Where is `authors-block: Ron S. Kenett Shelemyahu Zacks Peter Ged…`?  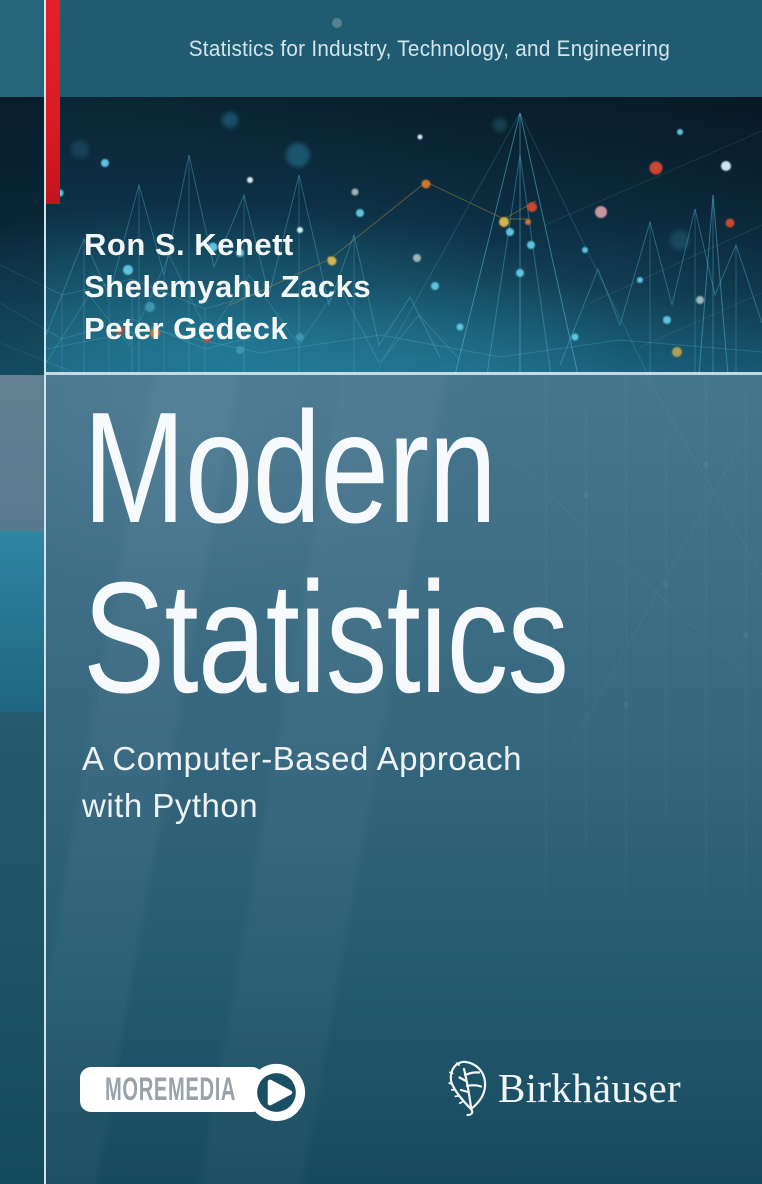 authors-block: Ron S. Kenett Shelemyahu Zacks Peter Ged… is located at coordinates (227, 287).